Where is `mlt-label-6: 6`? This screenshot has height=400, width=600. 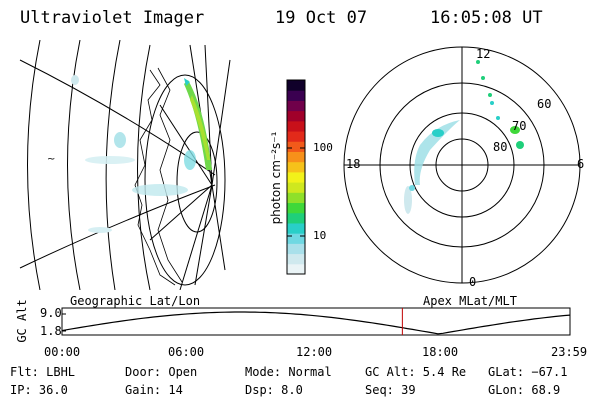
mlt-label-6: 6 is located at coordinates (581, 164).